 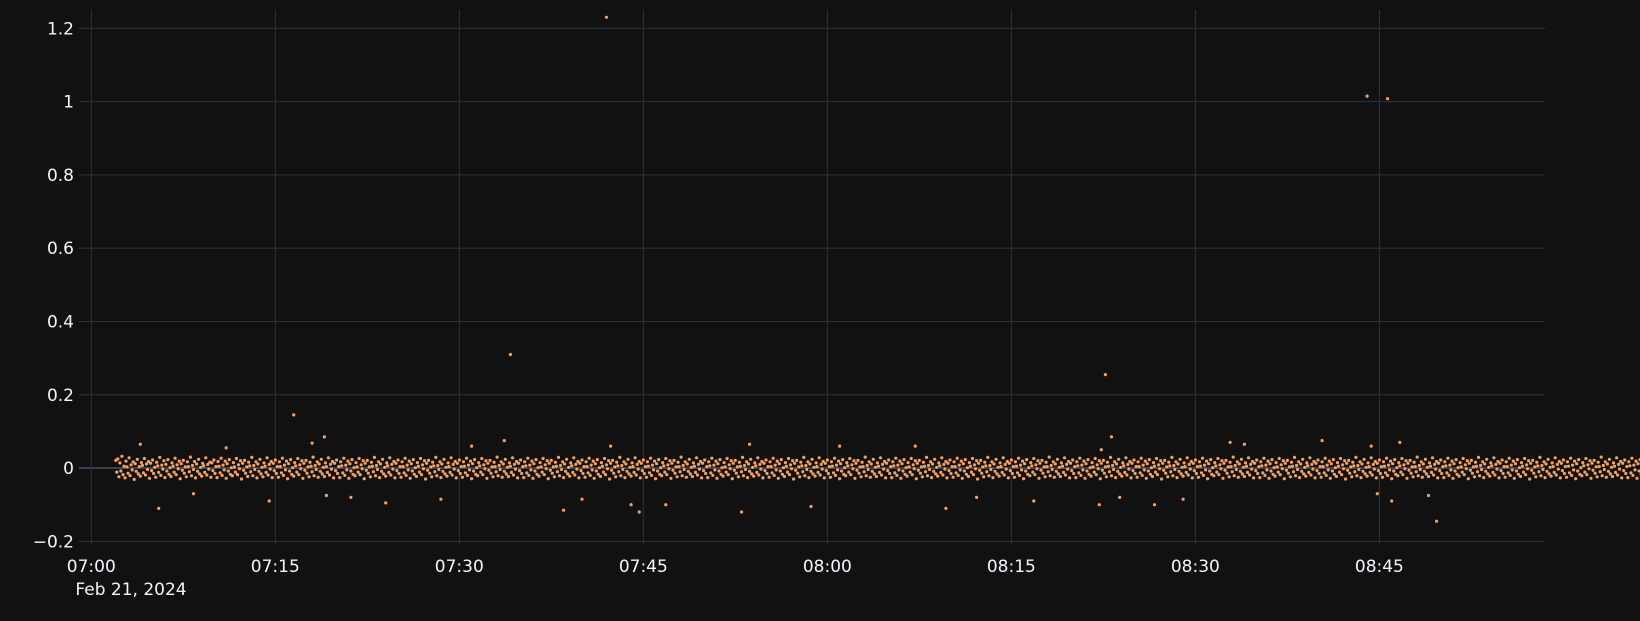 I want to click on y-tick-label: 0, so click(x=68, y=469).